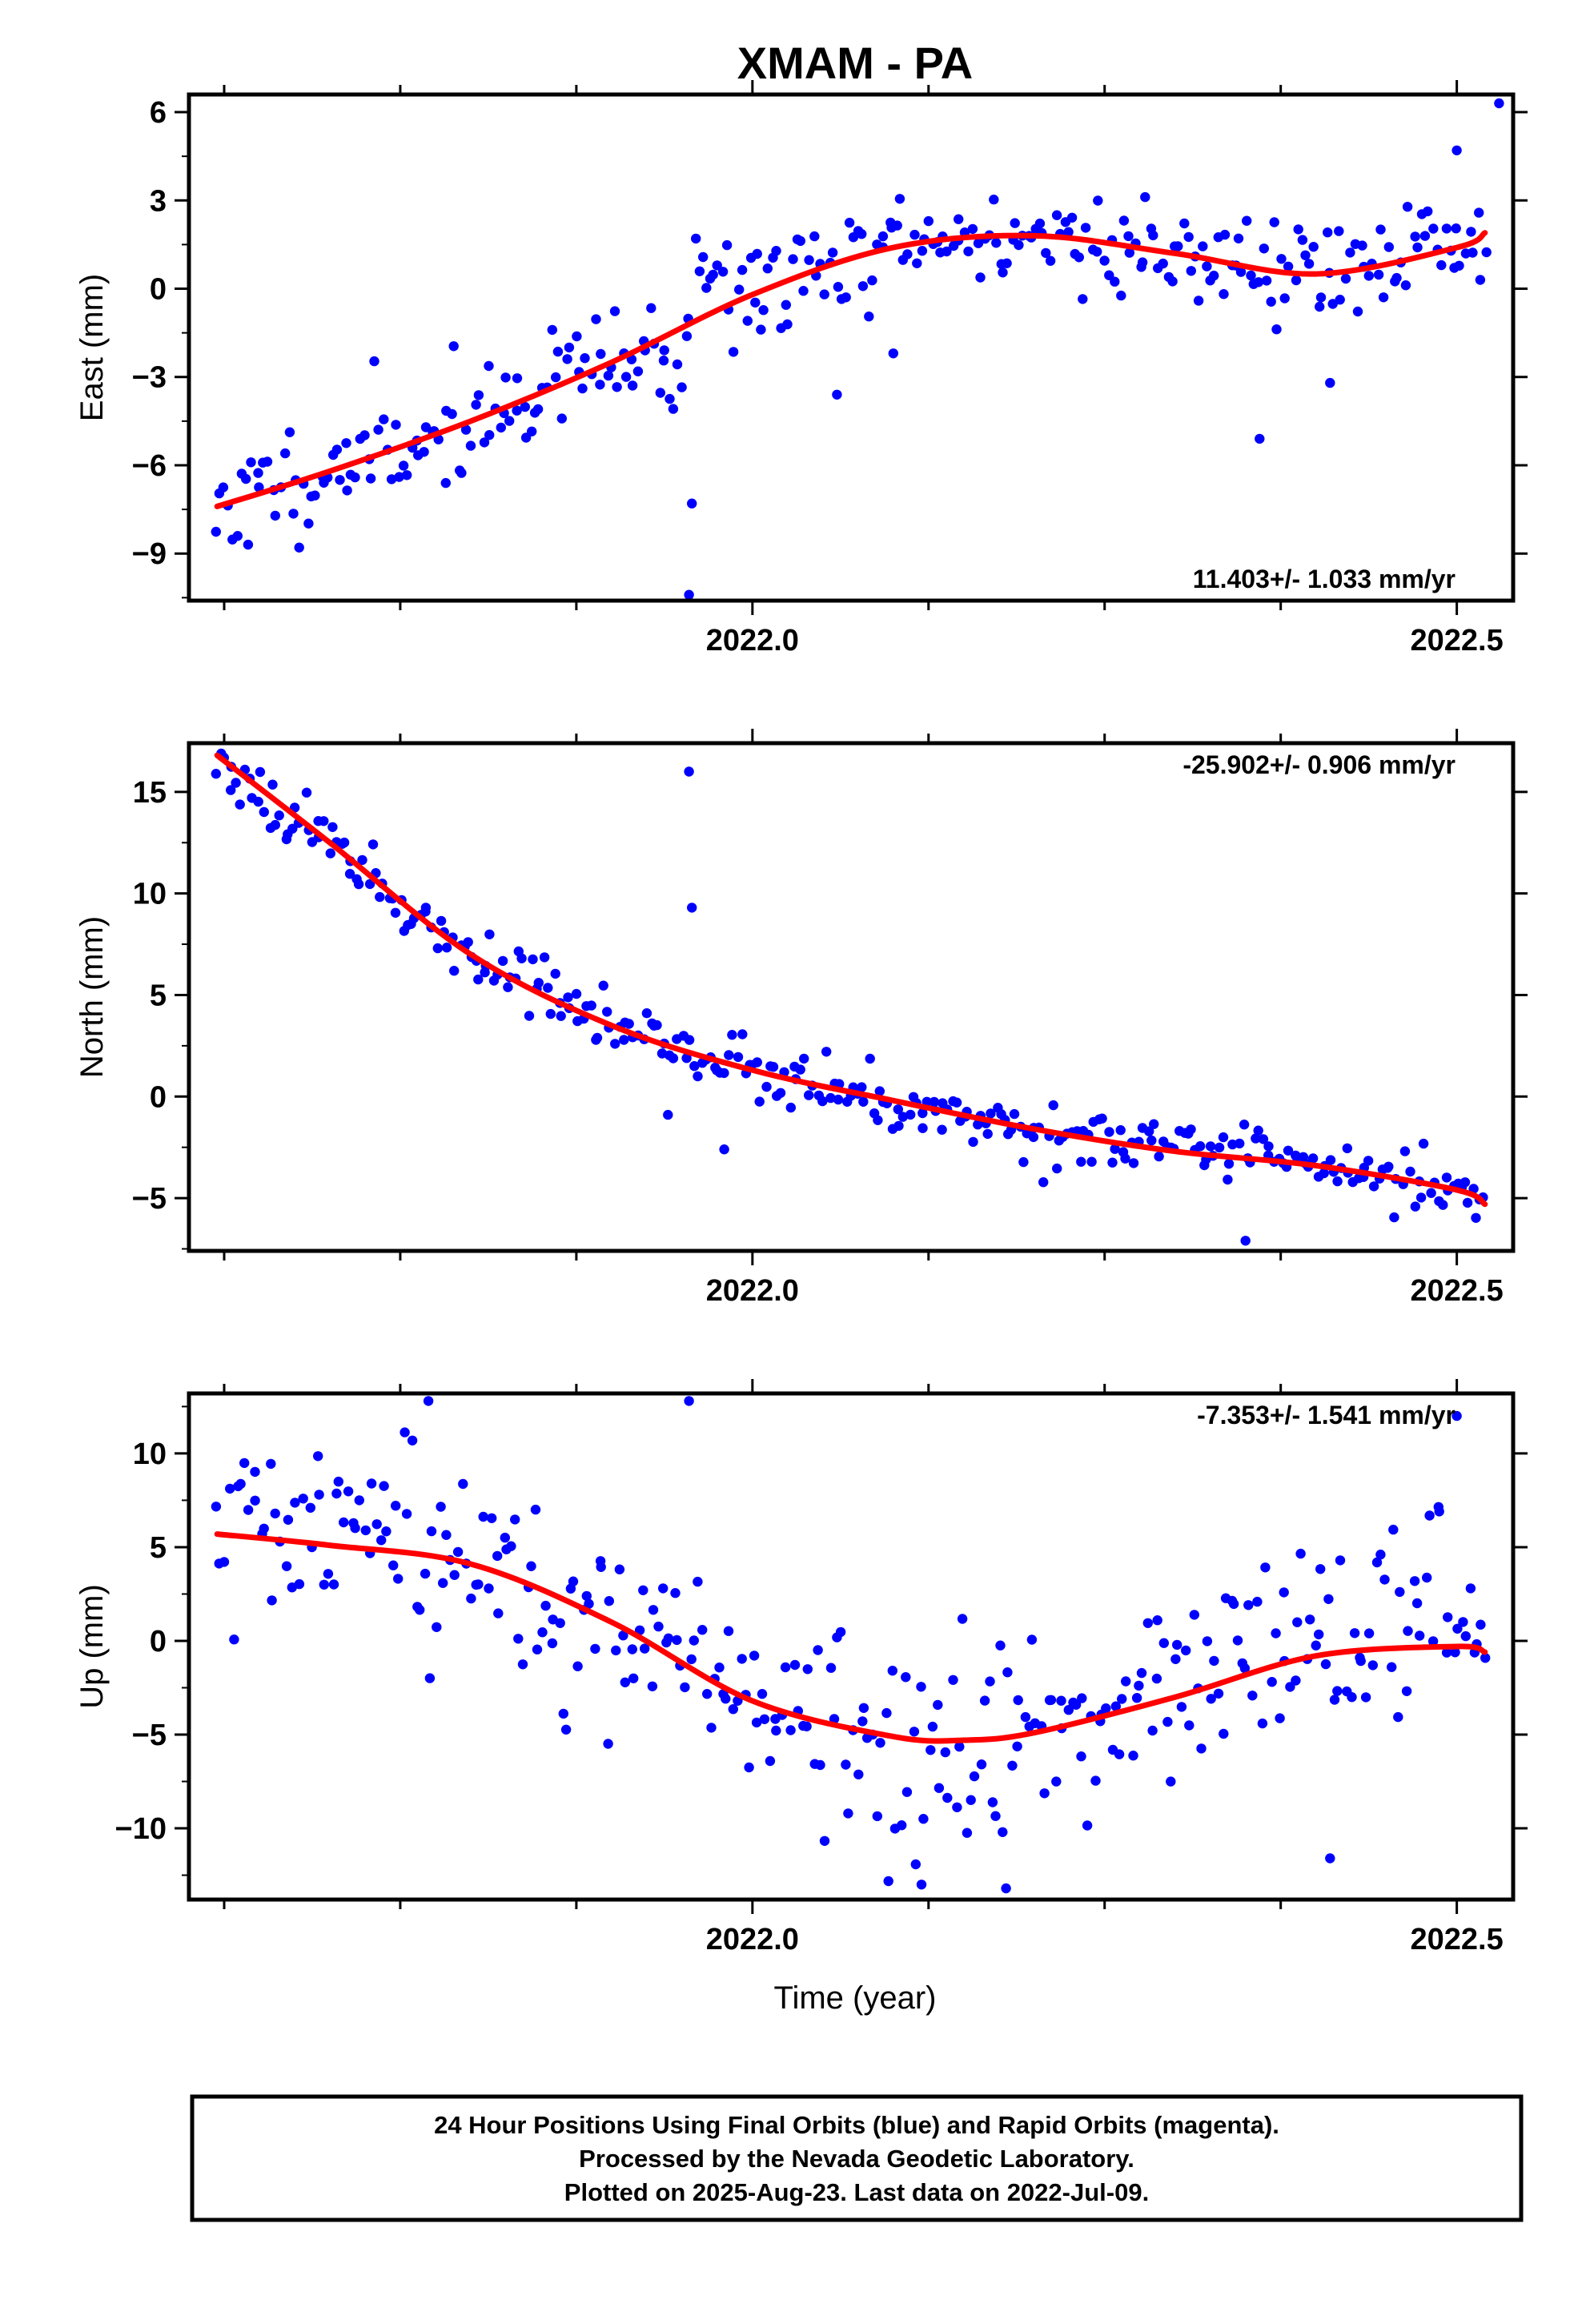 This screenshot has height=2324, width=1582. I want to click on y-tick-label: −5, so click(149, 1199).